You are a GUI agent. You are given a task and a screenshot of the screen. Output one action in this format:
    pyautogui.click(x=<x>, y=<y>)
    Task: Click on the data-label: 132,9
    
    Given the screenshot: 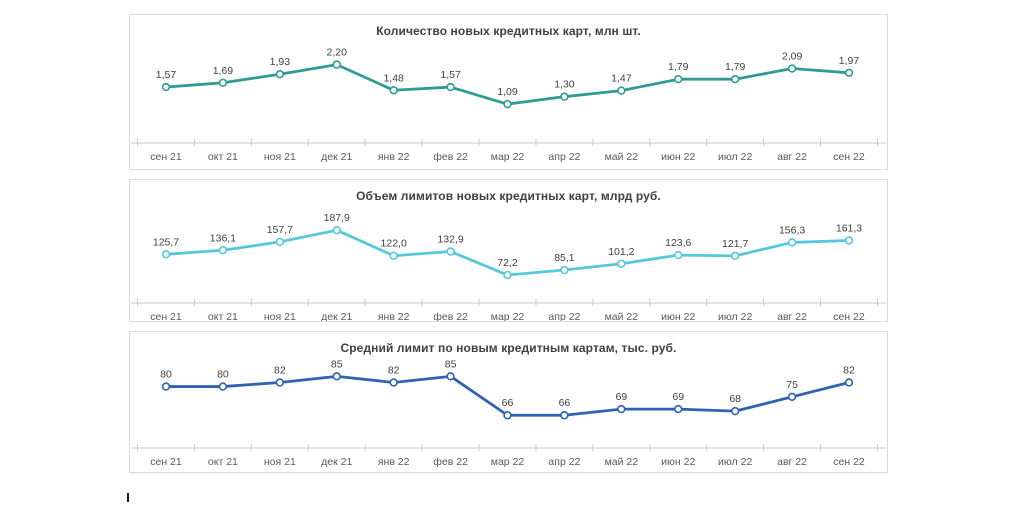 What is the action you would take?
    pyautogui.click(x=450, y=240)
    